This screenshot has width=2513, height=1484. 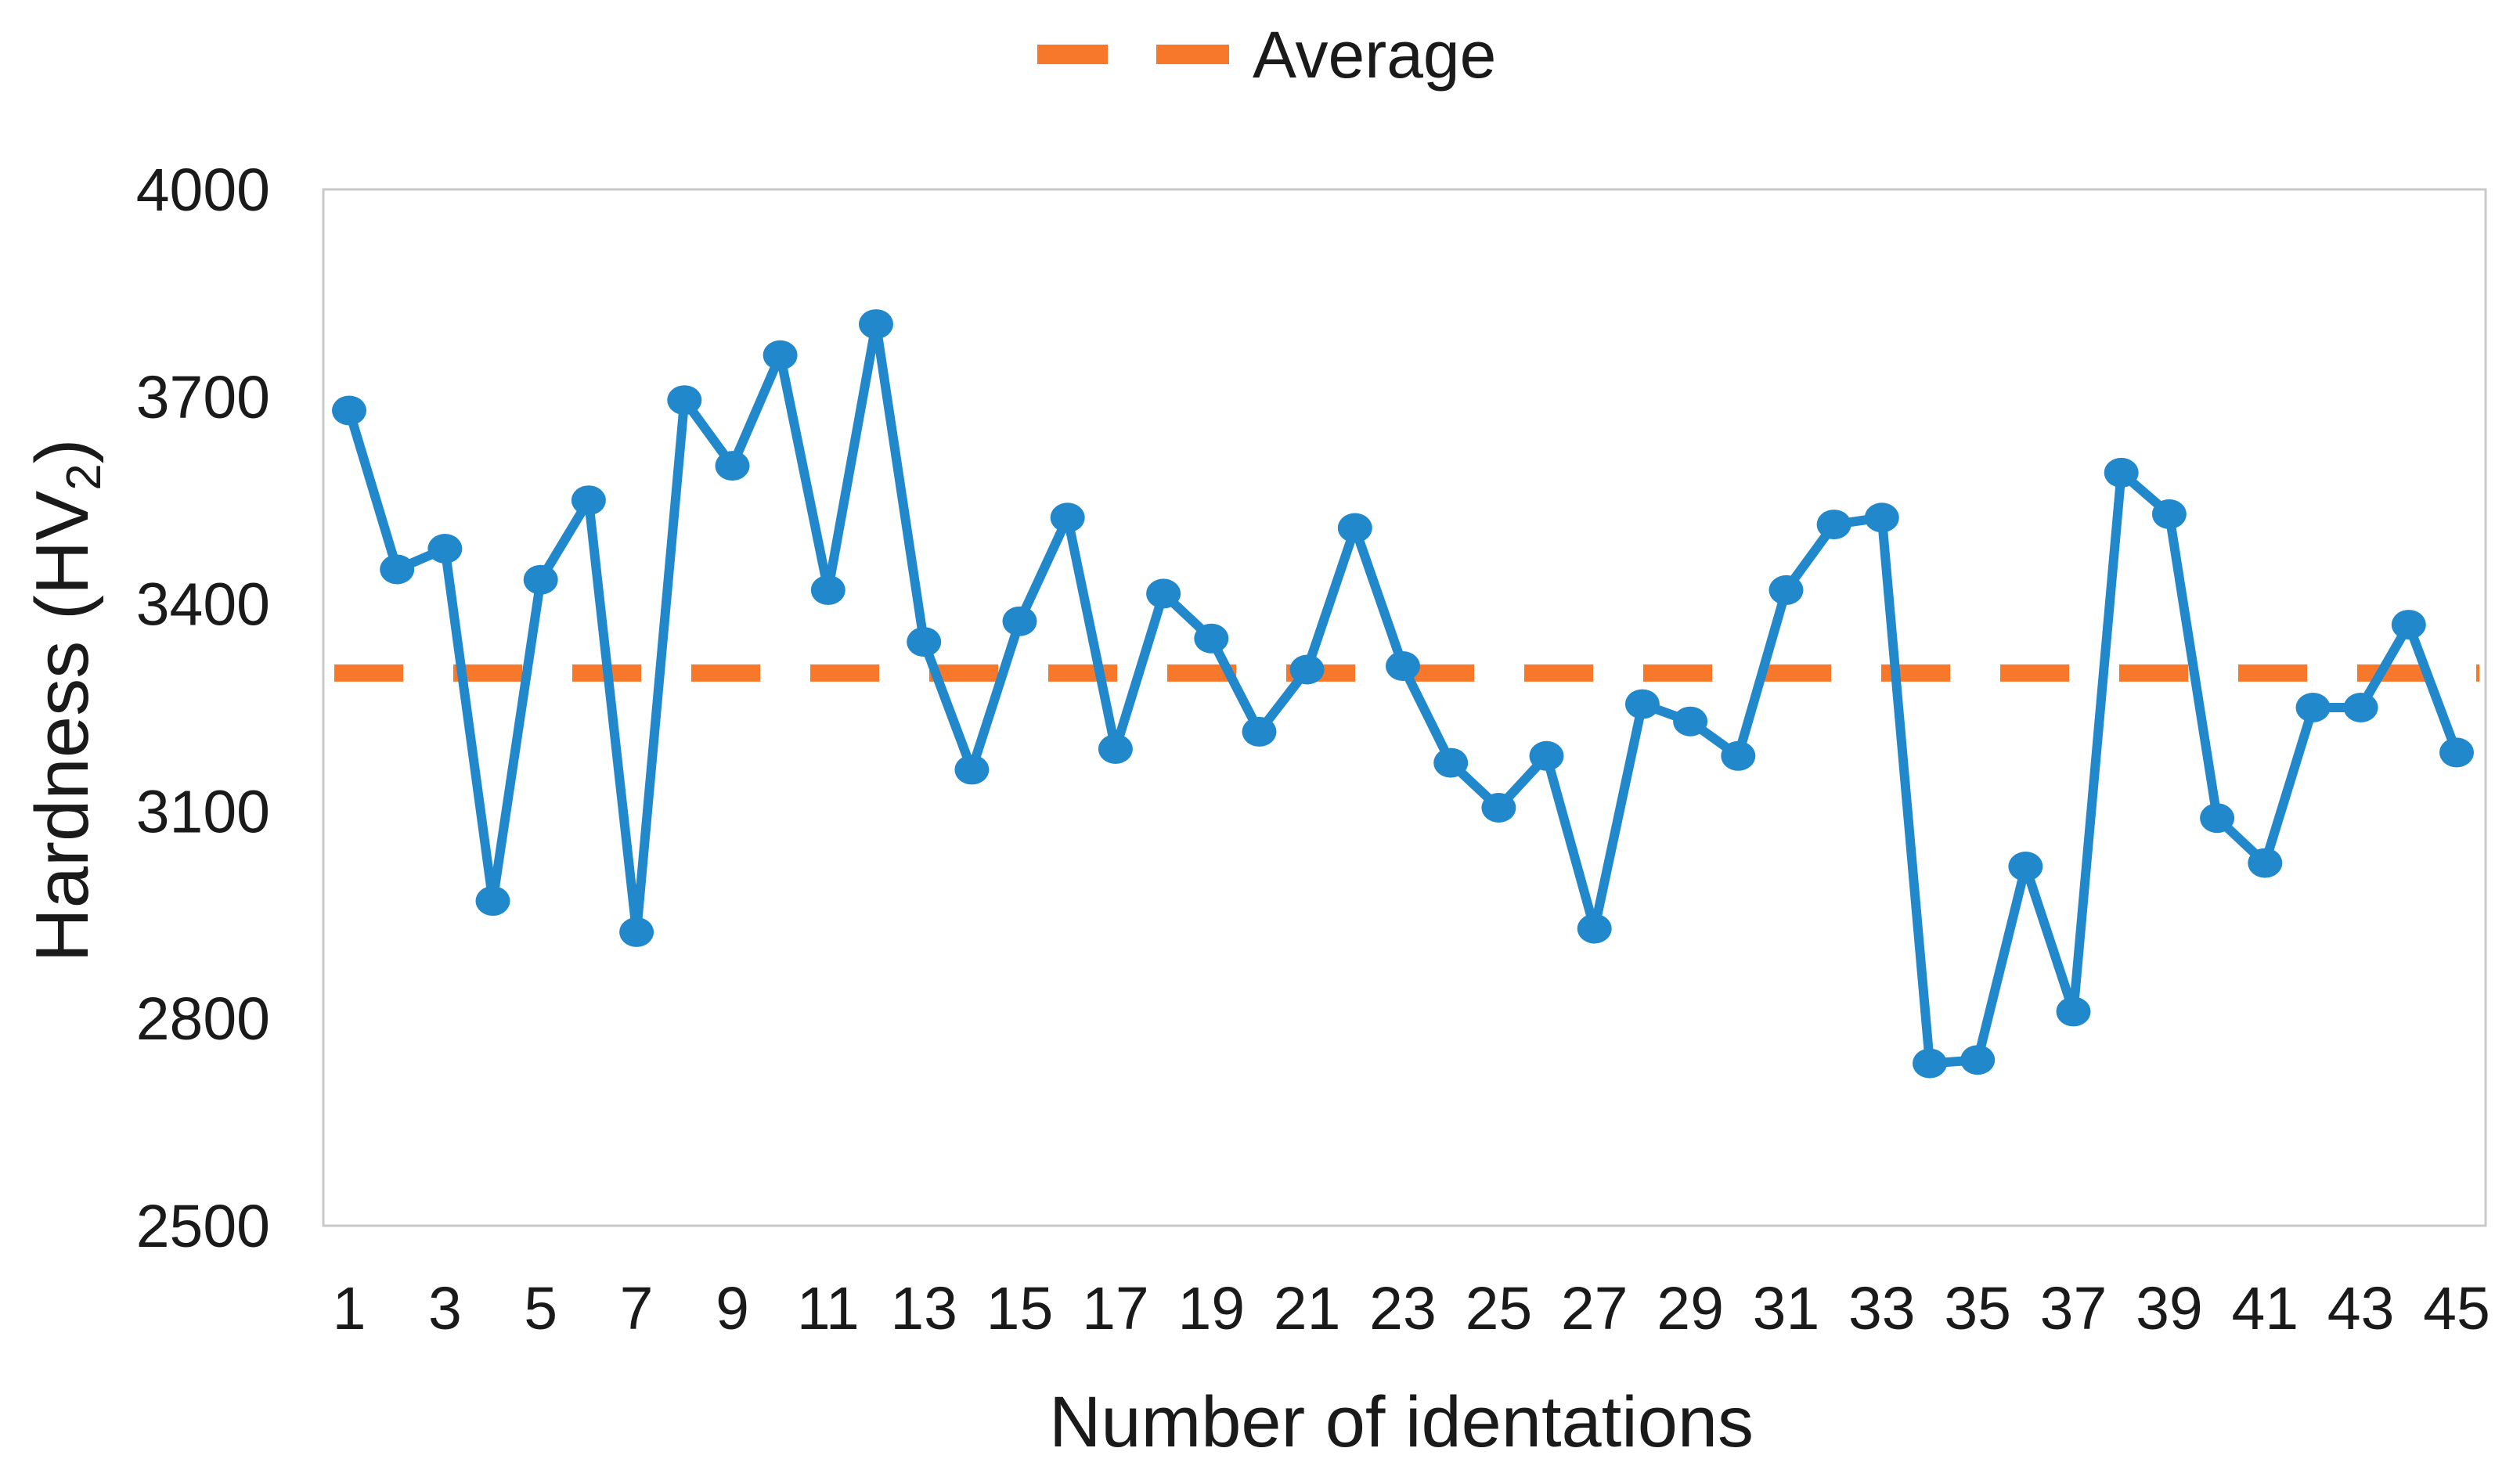 What do you see at coordinates (1115, 1308) in the screenshot?
I see `x-tick-label: 17` at bounding box center [1115, 1308].